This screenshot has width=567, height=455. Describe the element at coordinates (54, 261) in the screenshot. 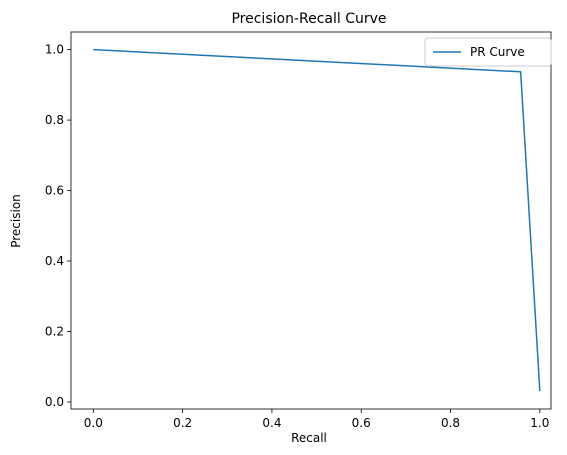

I see `y-tick-label: 0.4` at that location.